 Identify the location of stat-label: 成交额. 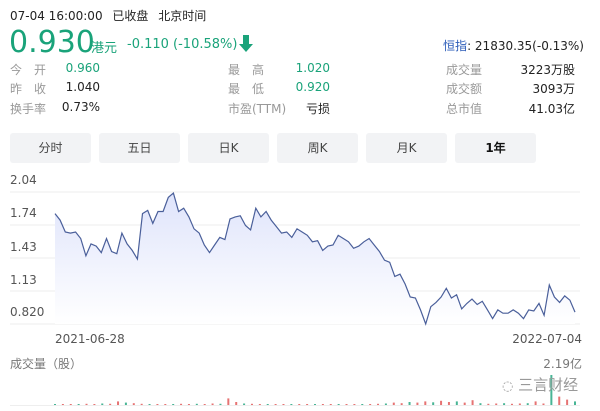
(464, 89).